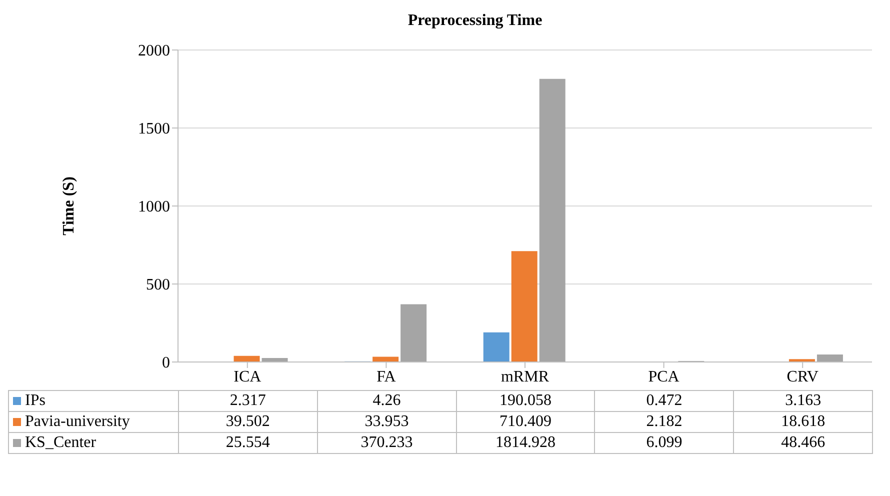 This screenshot has width=890, height=496. Describe the element at coordinates (386, 443) in the screenshot. I see `data-label: 370.233` at that location.